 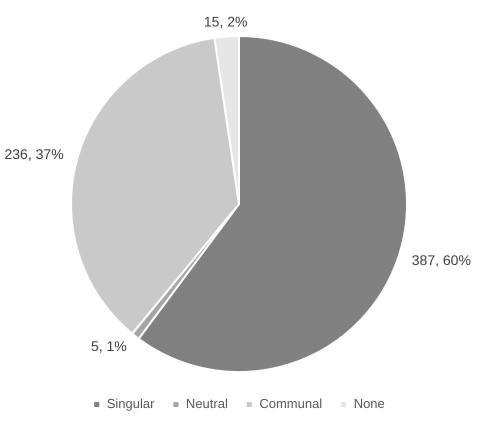 I want to click on data-label: 5, 1%, so click(x=108, y=346).